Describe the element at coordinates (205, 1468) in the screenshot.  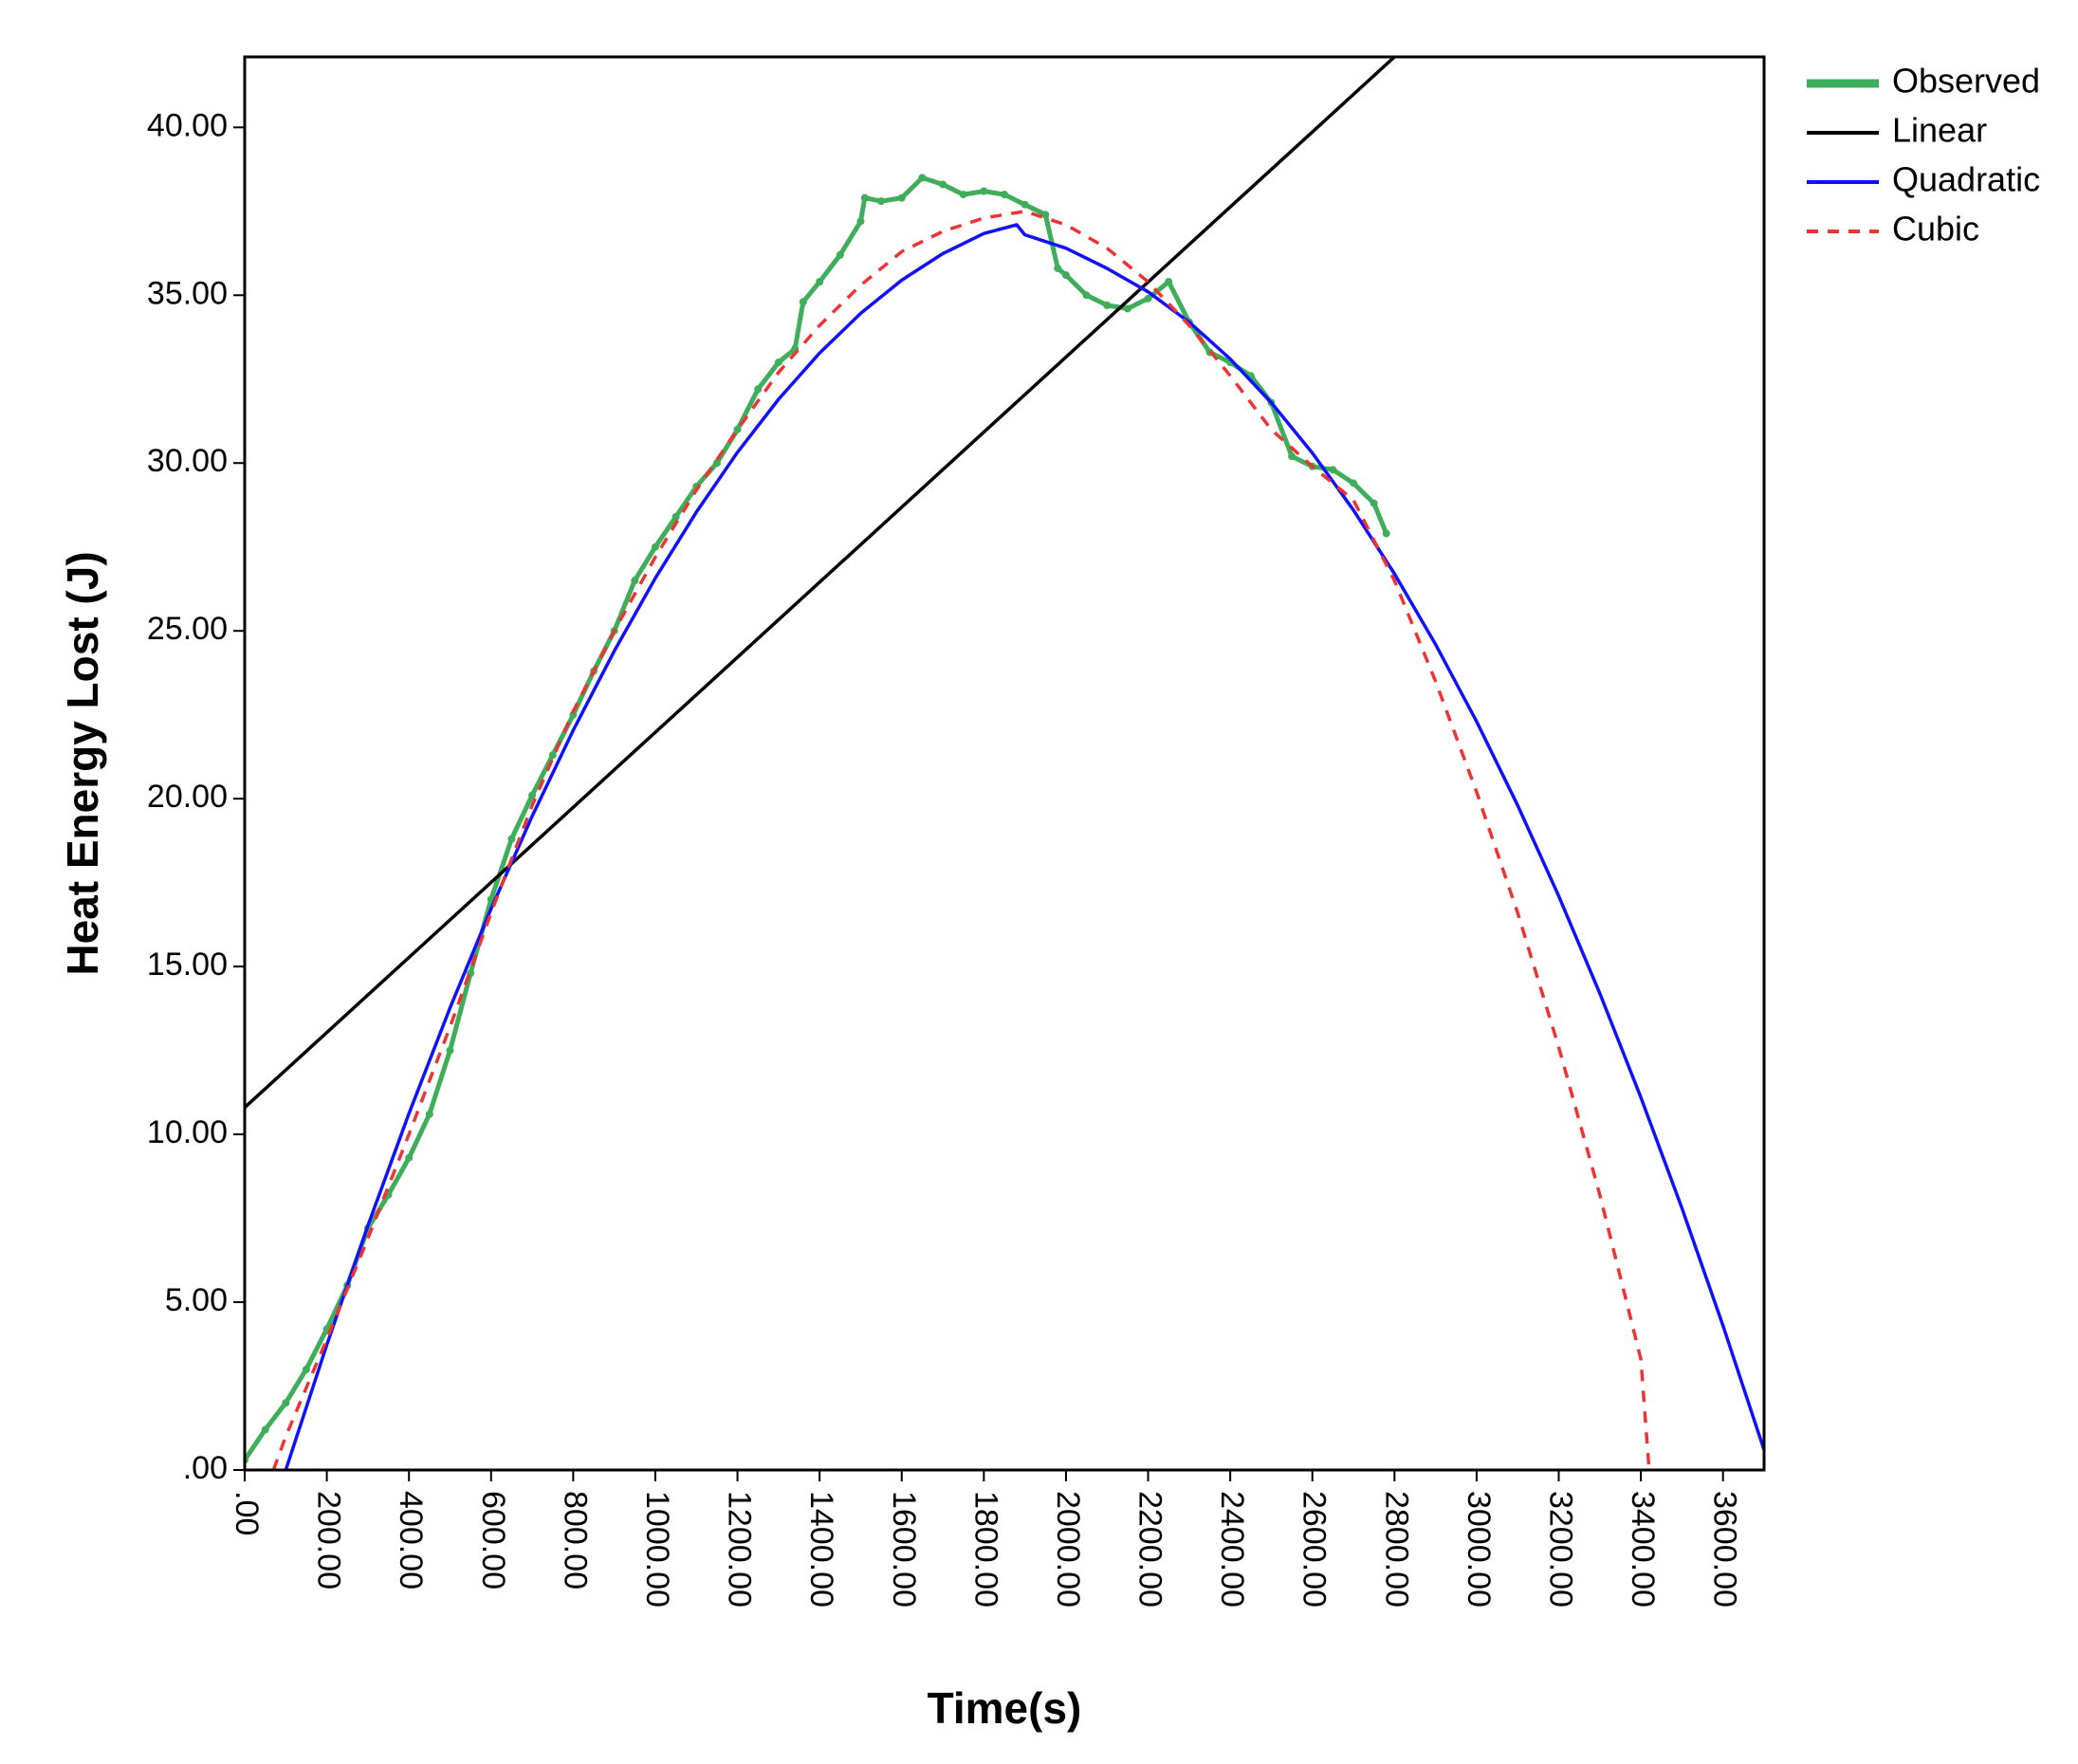
I see `y-tick-label: .00` at that location.